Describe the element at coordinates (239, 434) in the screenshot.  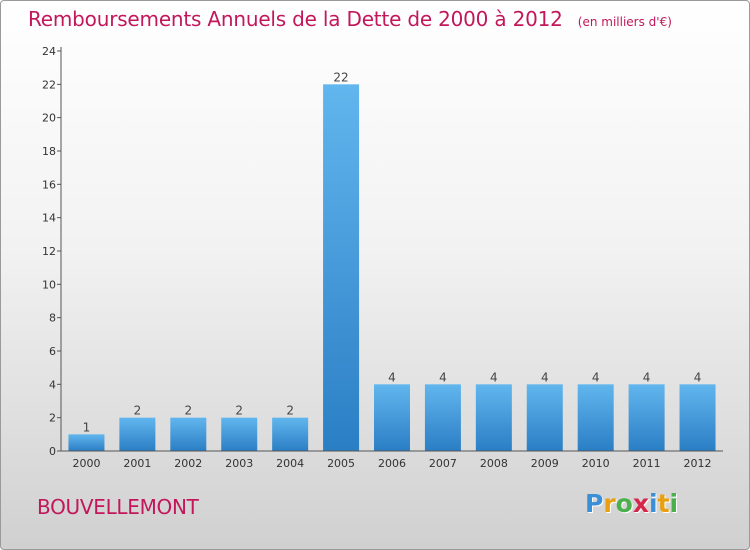
I see `bar-2003` at that location.